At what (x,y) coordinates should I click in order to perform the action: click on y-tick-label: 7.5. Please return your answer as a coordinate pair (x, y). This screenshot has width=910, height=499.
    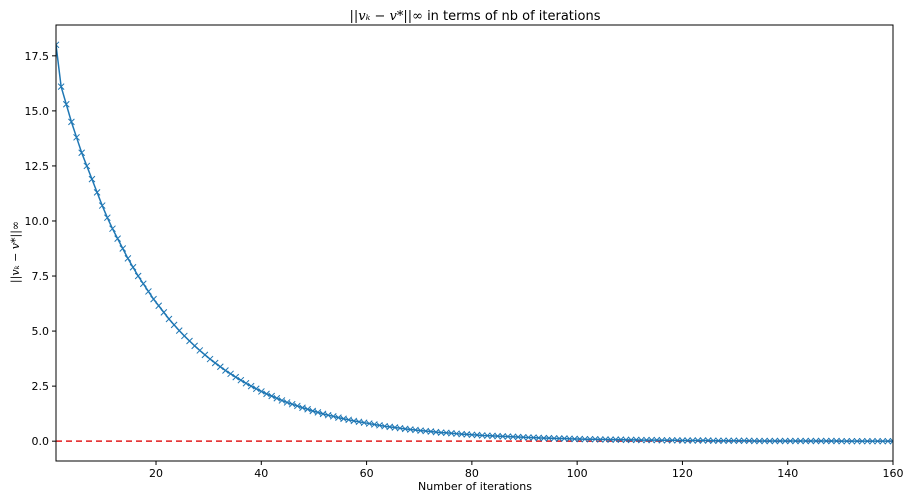
    Looking at the image, I should click on (41, 276).